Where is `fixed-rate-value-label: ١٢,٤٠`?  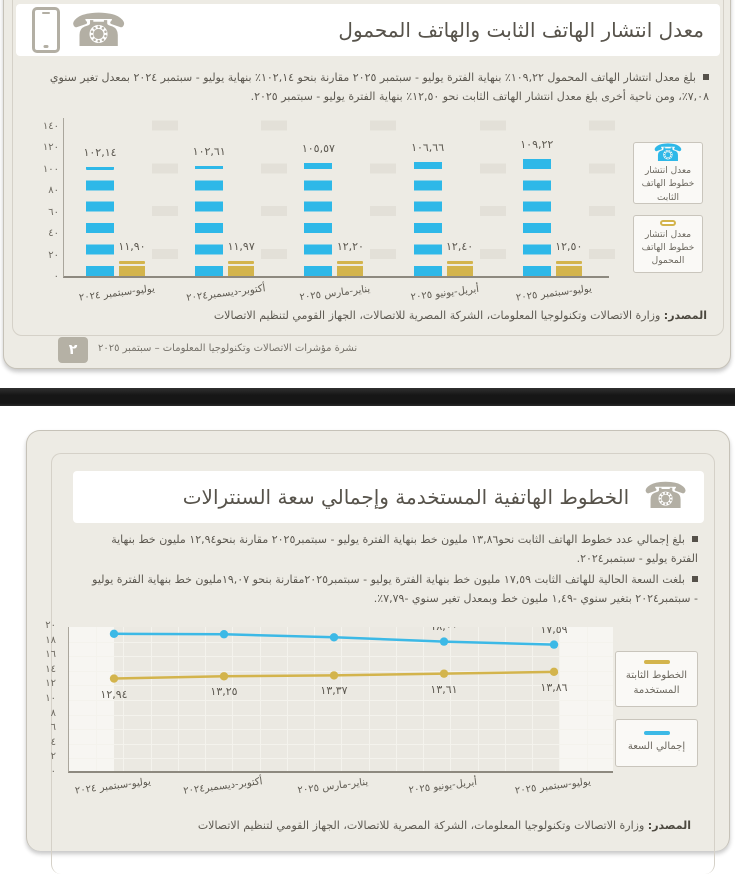 fixed-rate-value-label: ١٢,٤٠ is located at coordinates (460, 246).